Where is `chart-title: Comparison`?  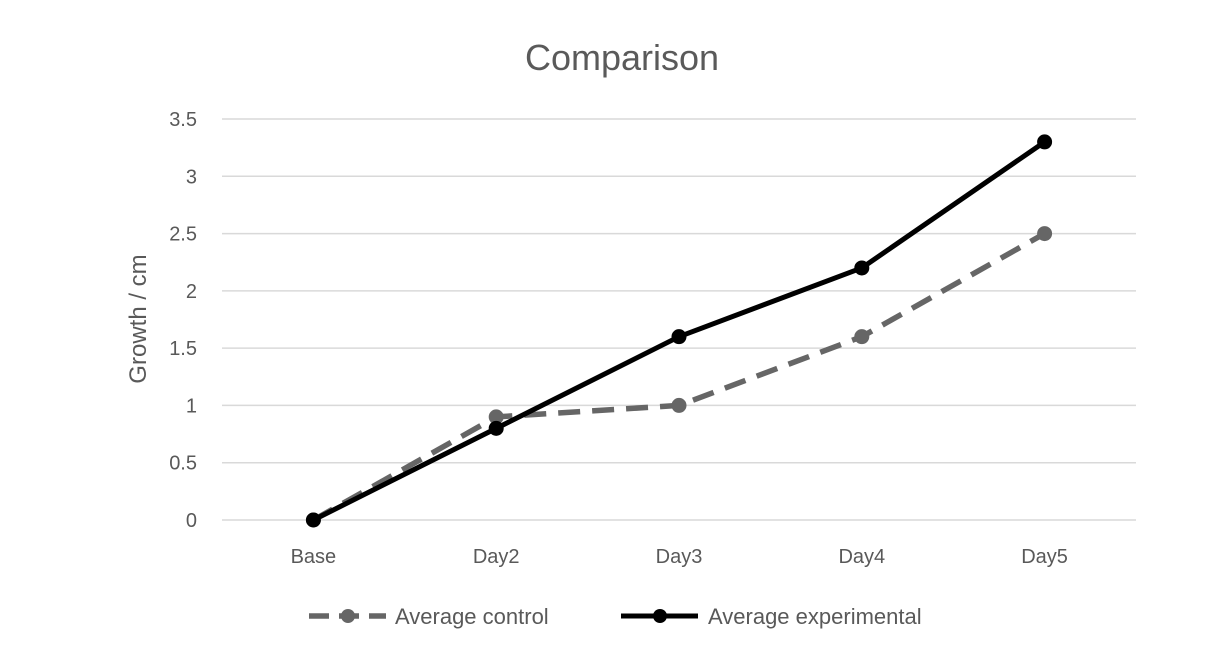 chart-title: Comparison is located at coordinates (622, 57).